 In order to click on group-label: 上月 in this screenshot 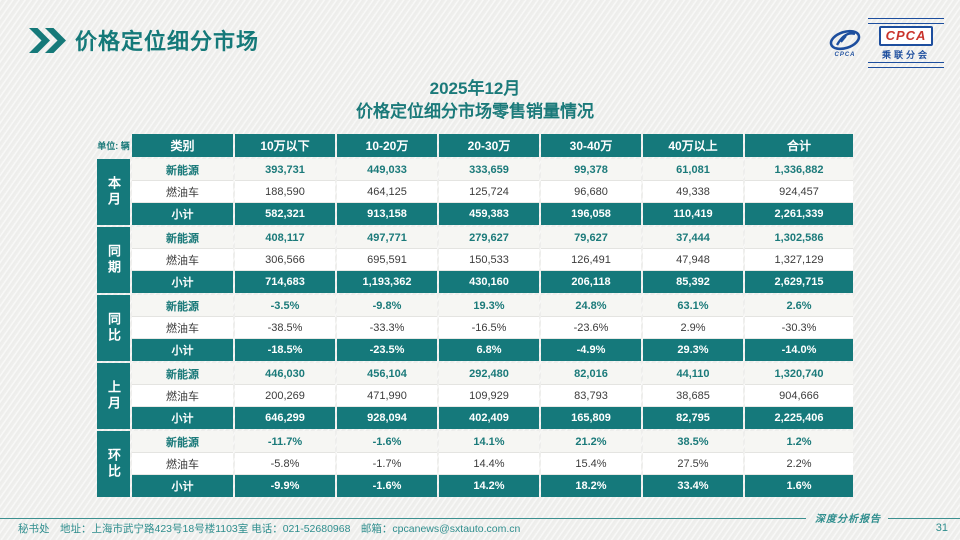, I will do `click(113, 396)`.